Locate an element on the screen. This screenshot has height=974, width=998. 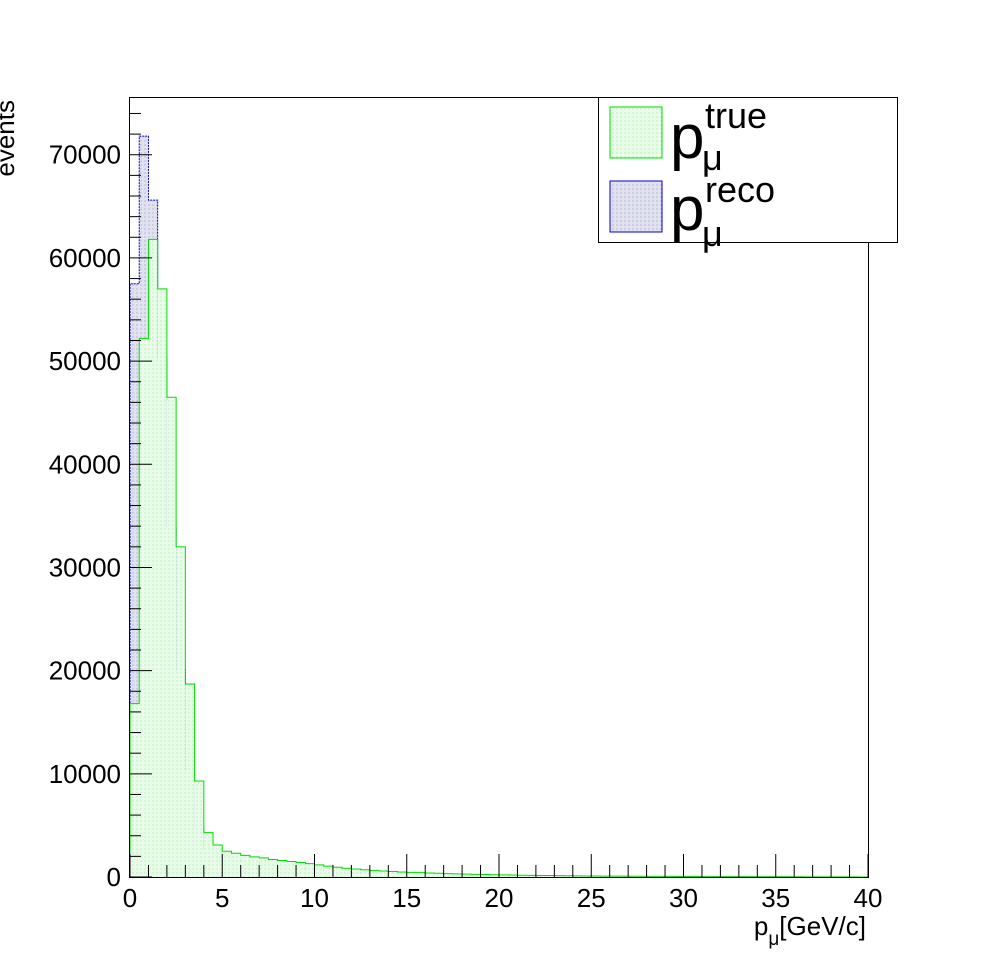
legend-swatch-true is located at coordinates (636, 132).